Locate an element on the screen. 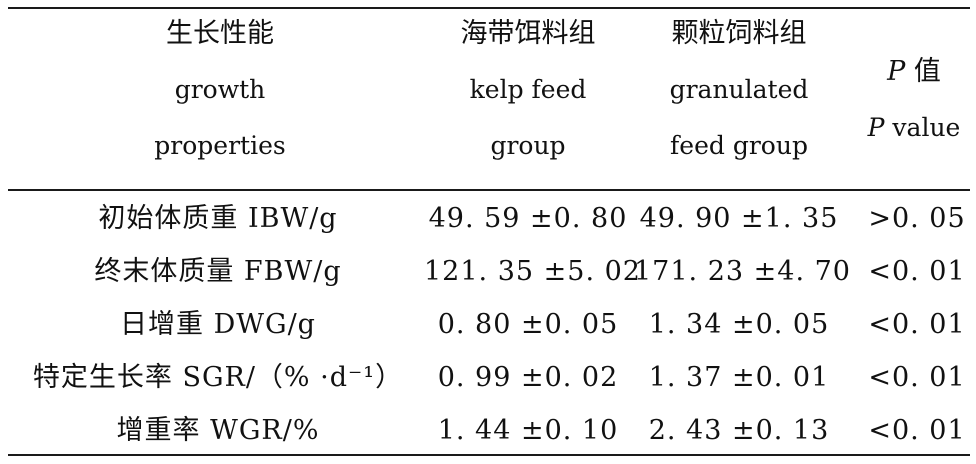 Image resolution: width=976 pixels, height=464 pixels. header-col4-cn: P 值 is located at coordinates (914, 80).